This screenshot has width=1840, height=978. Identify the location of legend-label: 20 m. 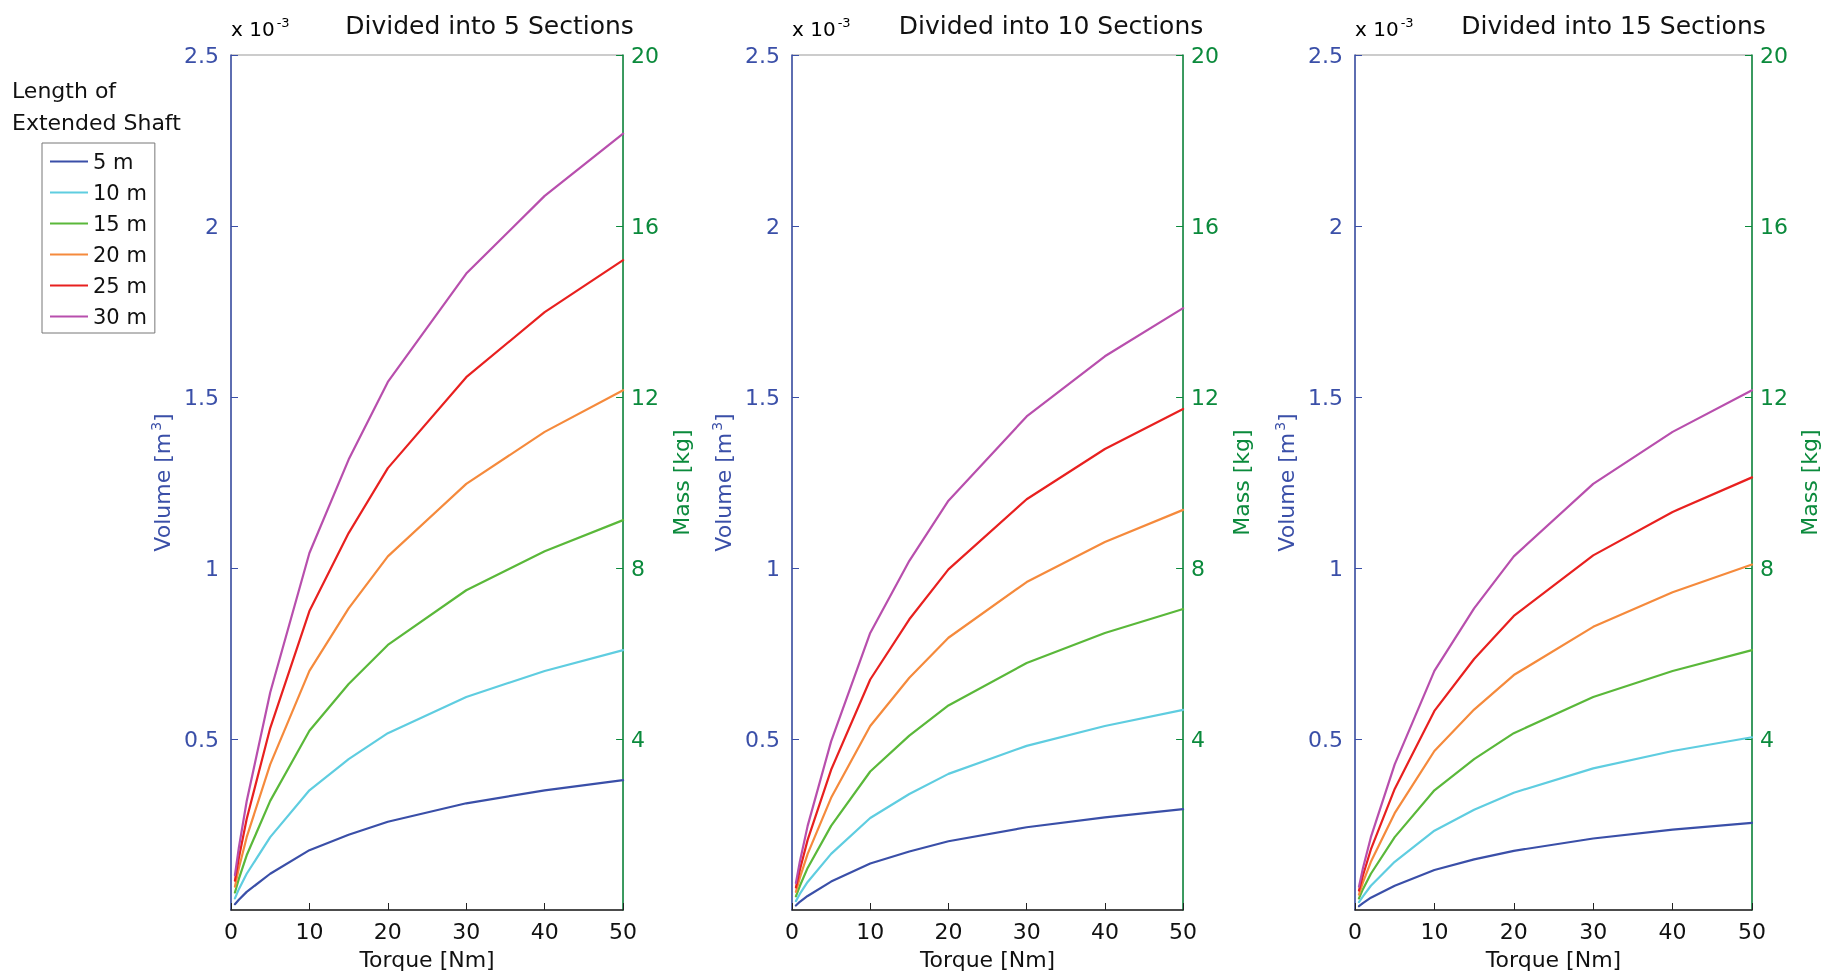
(120, 254).